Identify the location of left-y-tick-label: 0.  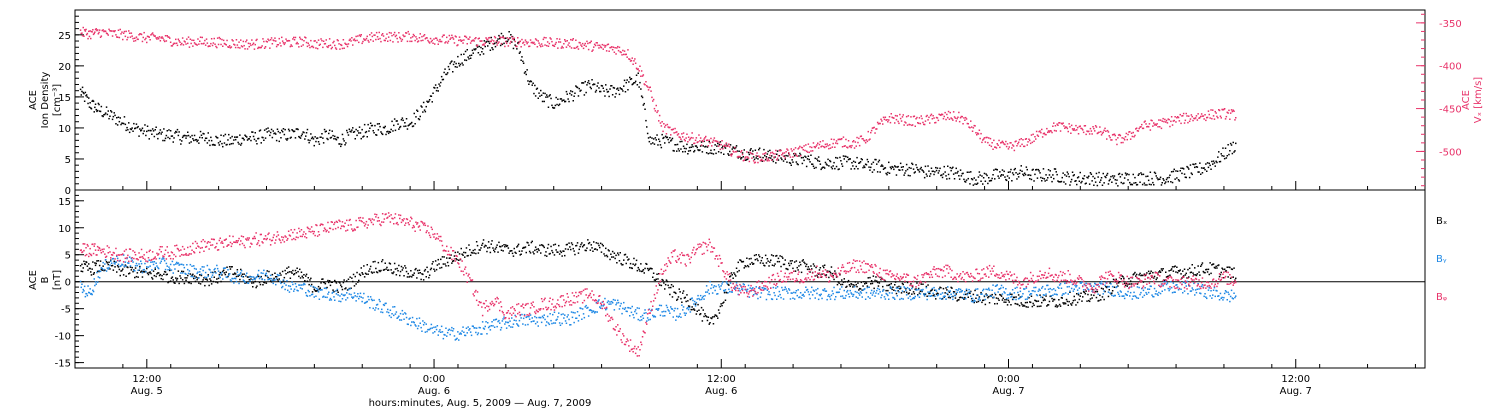
(68, 283).